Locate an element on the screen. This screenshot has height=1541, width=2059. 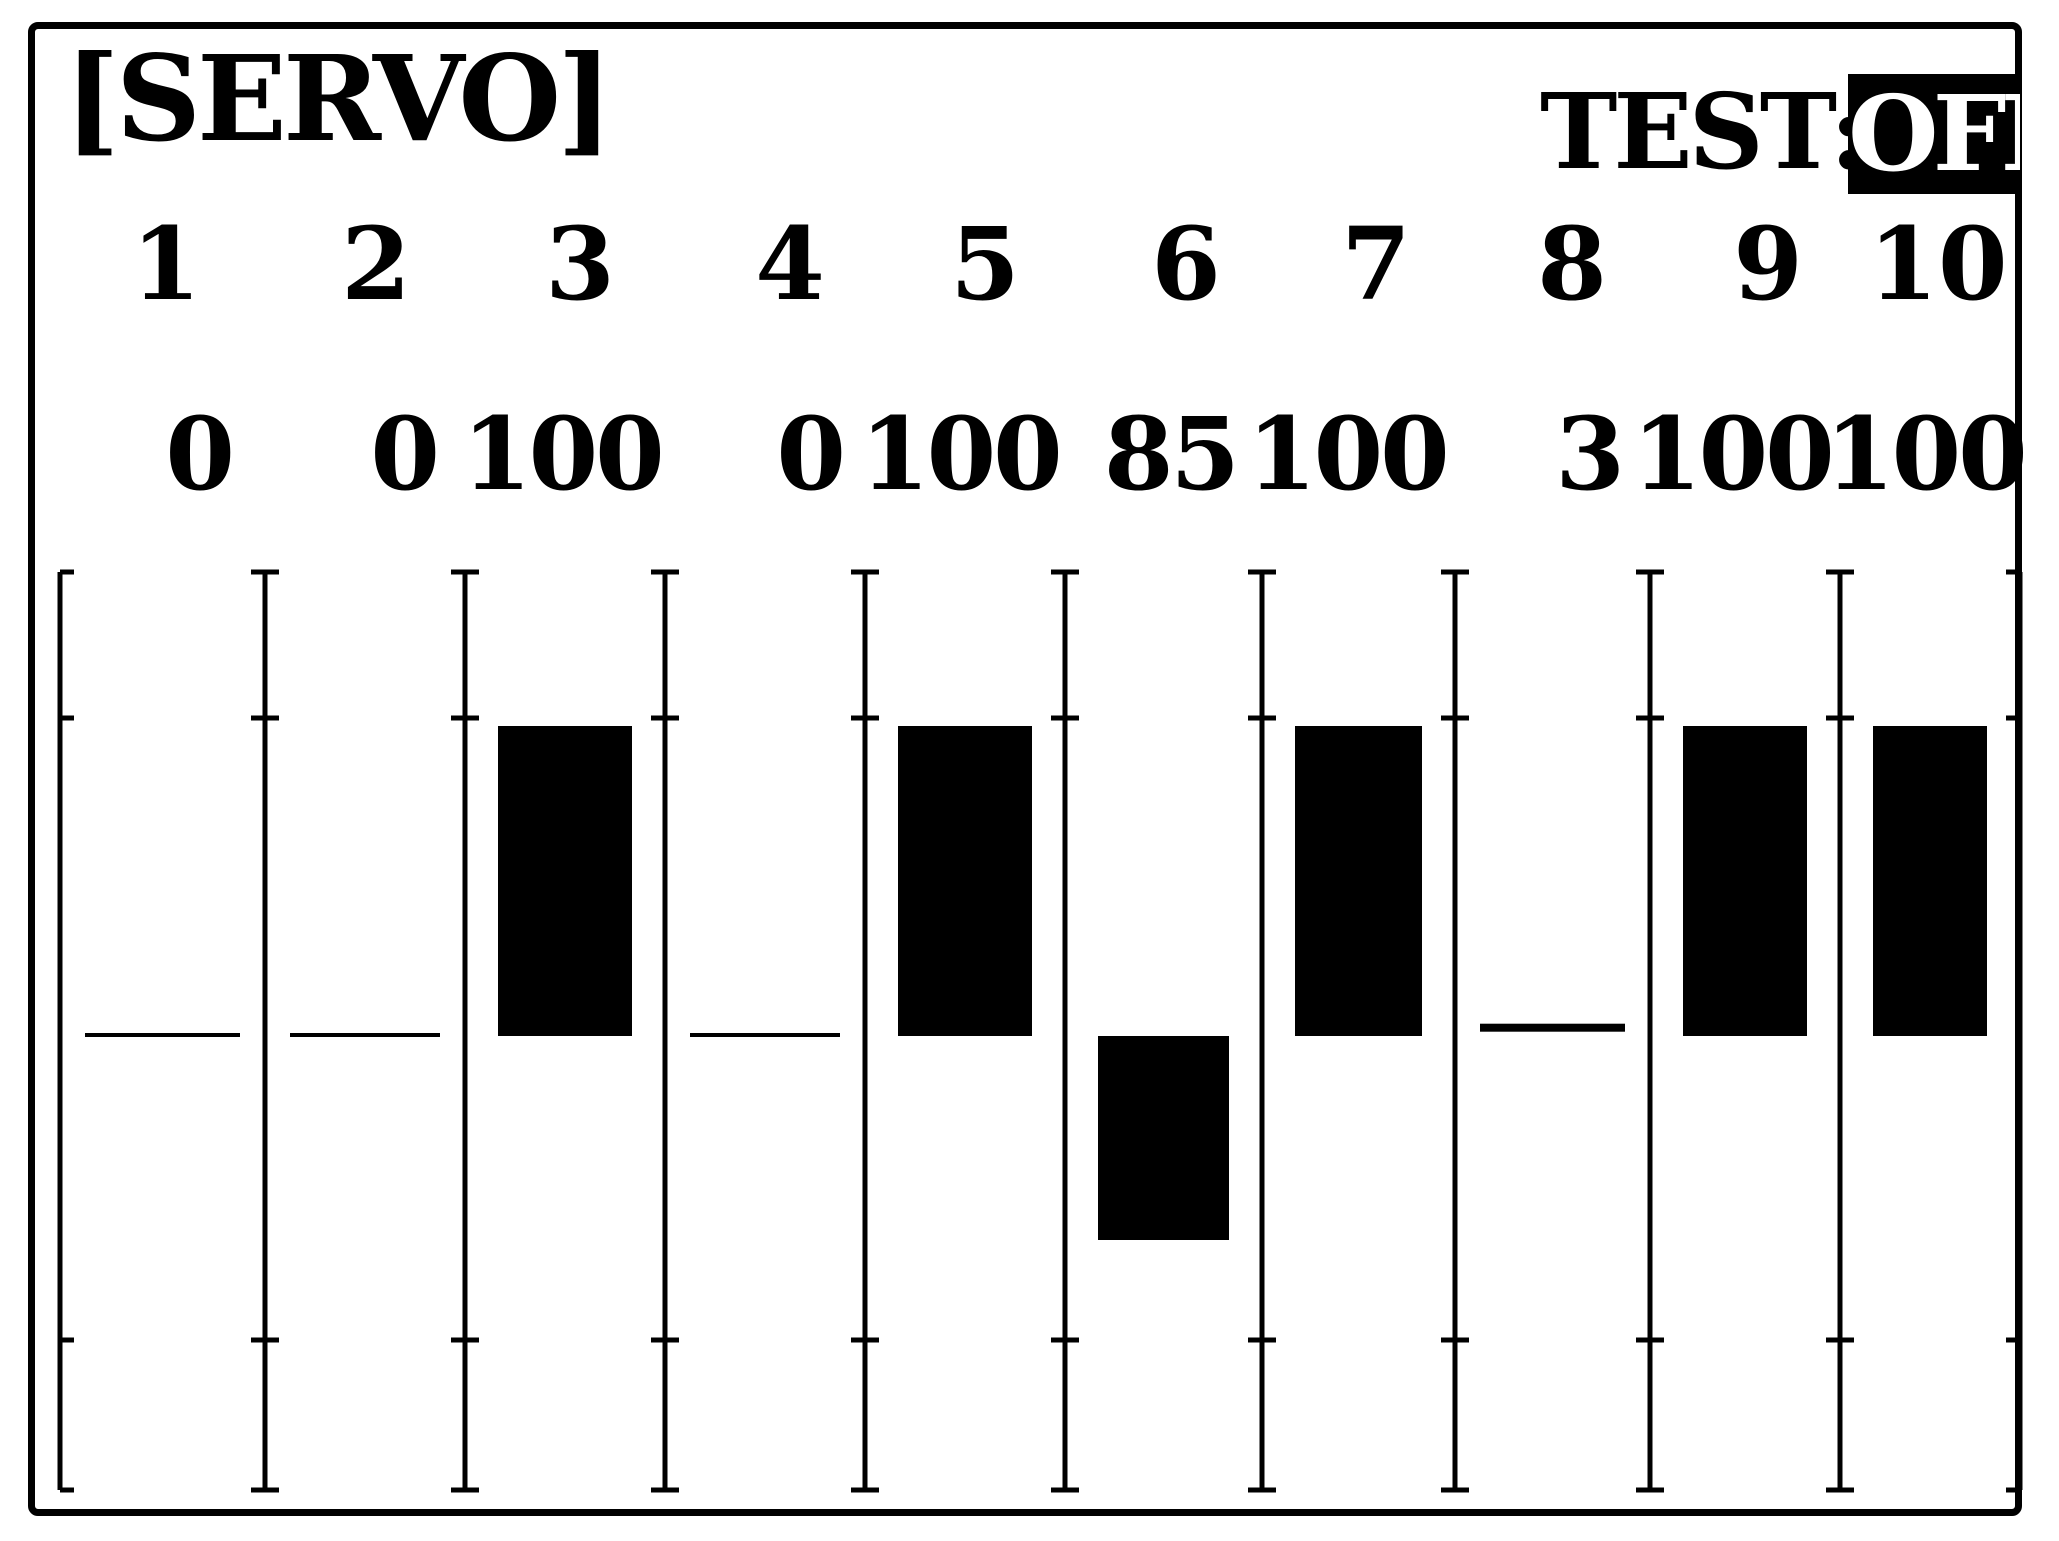
channel-value-7: 100 is located at coordinates (1348, 454).